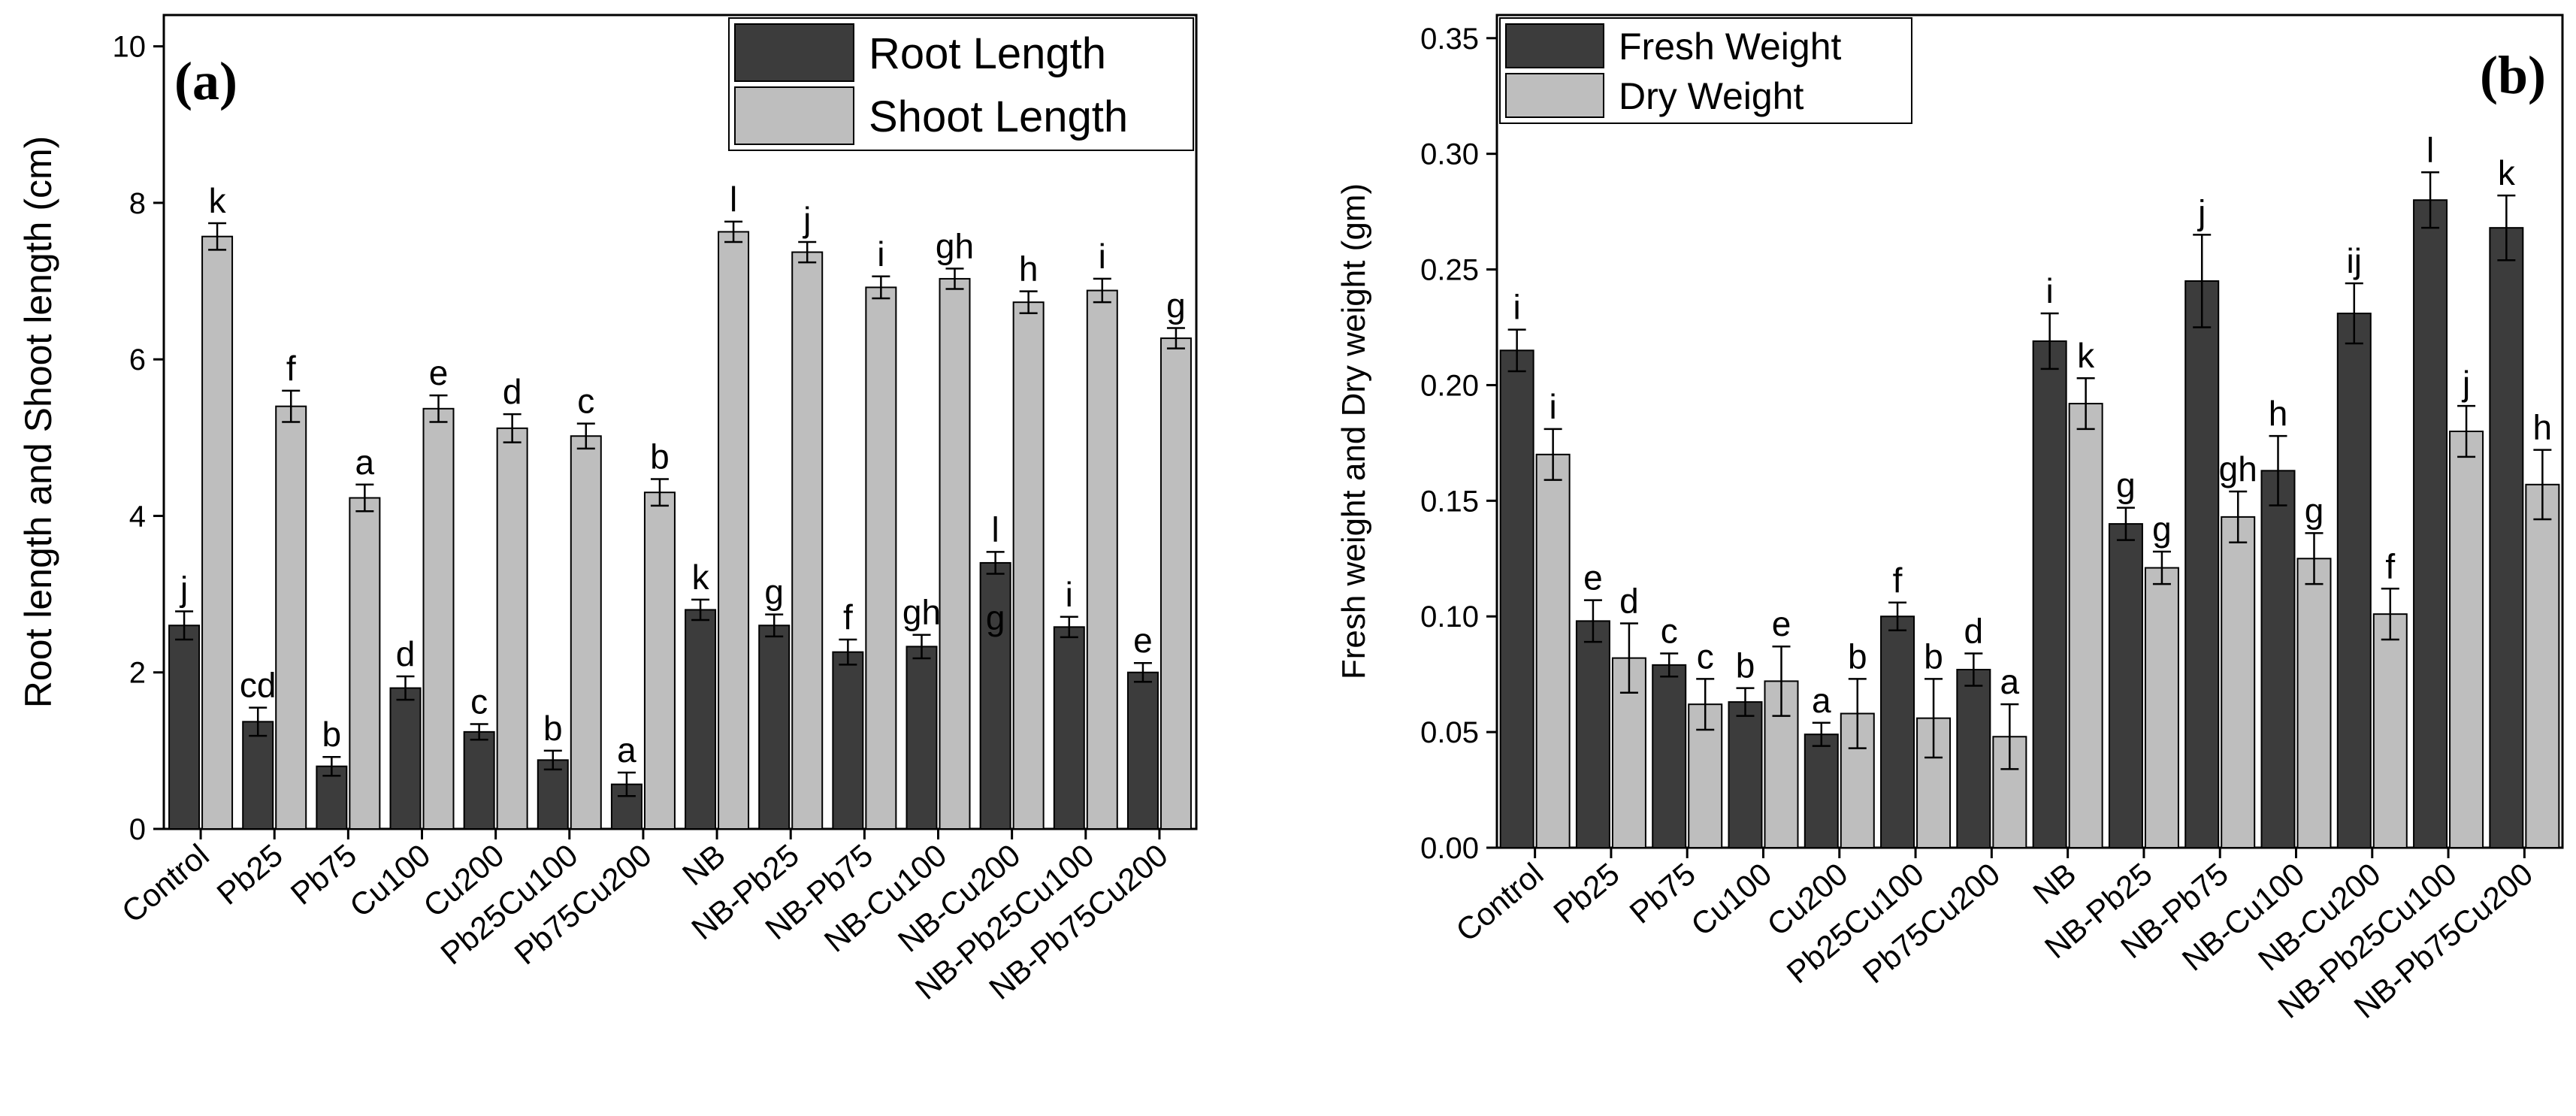  I want to click on y-tick-label: 0.20, so click(1450, 385).